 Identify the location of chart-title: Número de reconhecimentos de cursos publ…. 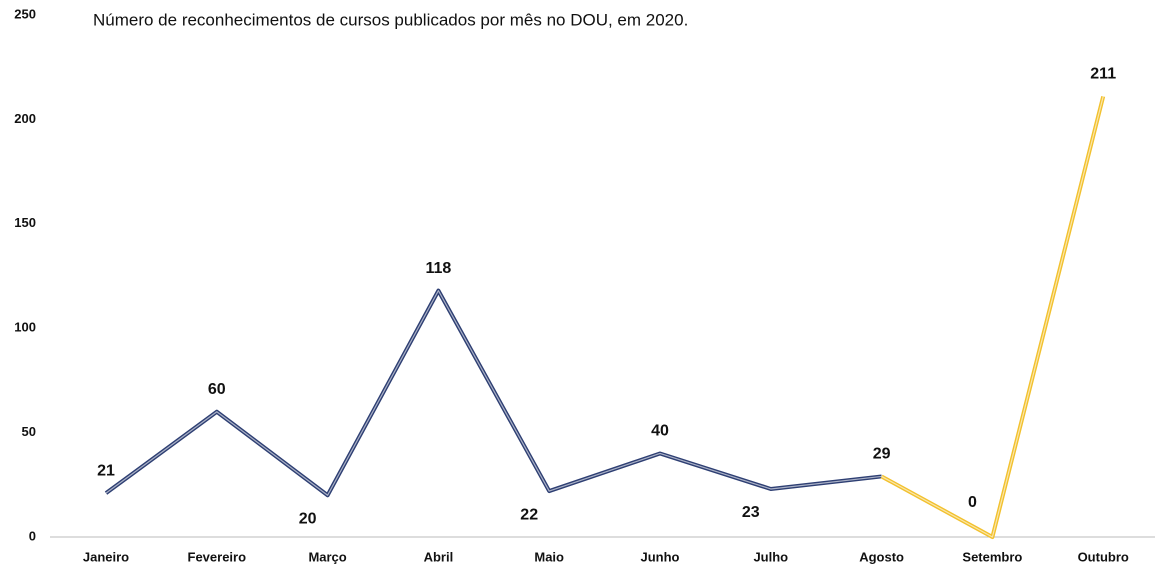
(390, 19).